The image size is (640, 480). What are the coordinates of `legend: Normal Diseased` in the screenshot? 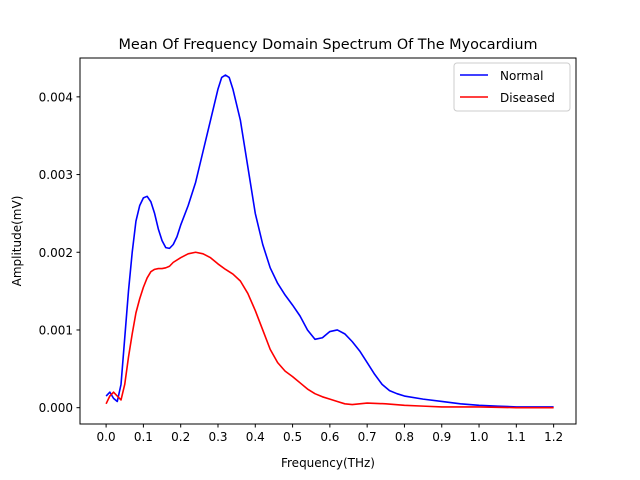 It's located at (512, 87).